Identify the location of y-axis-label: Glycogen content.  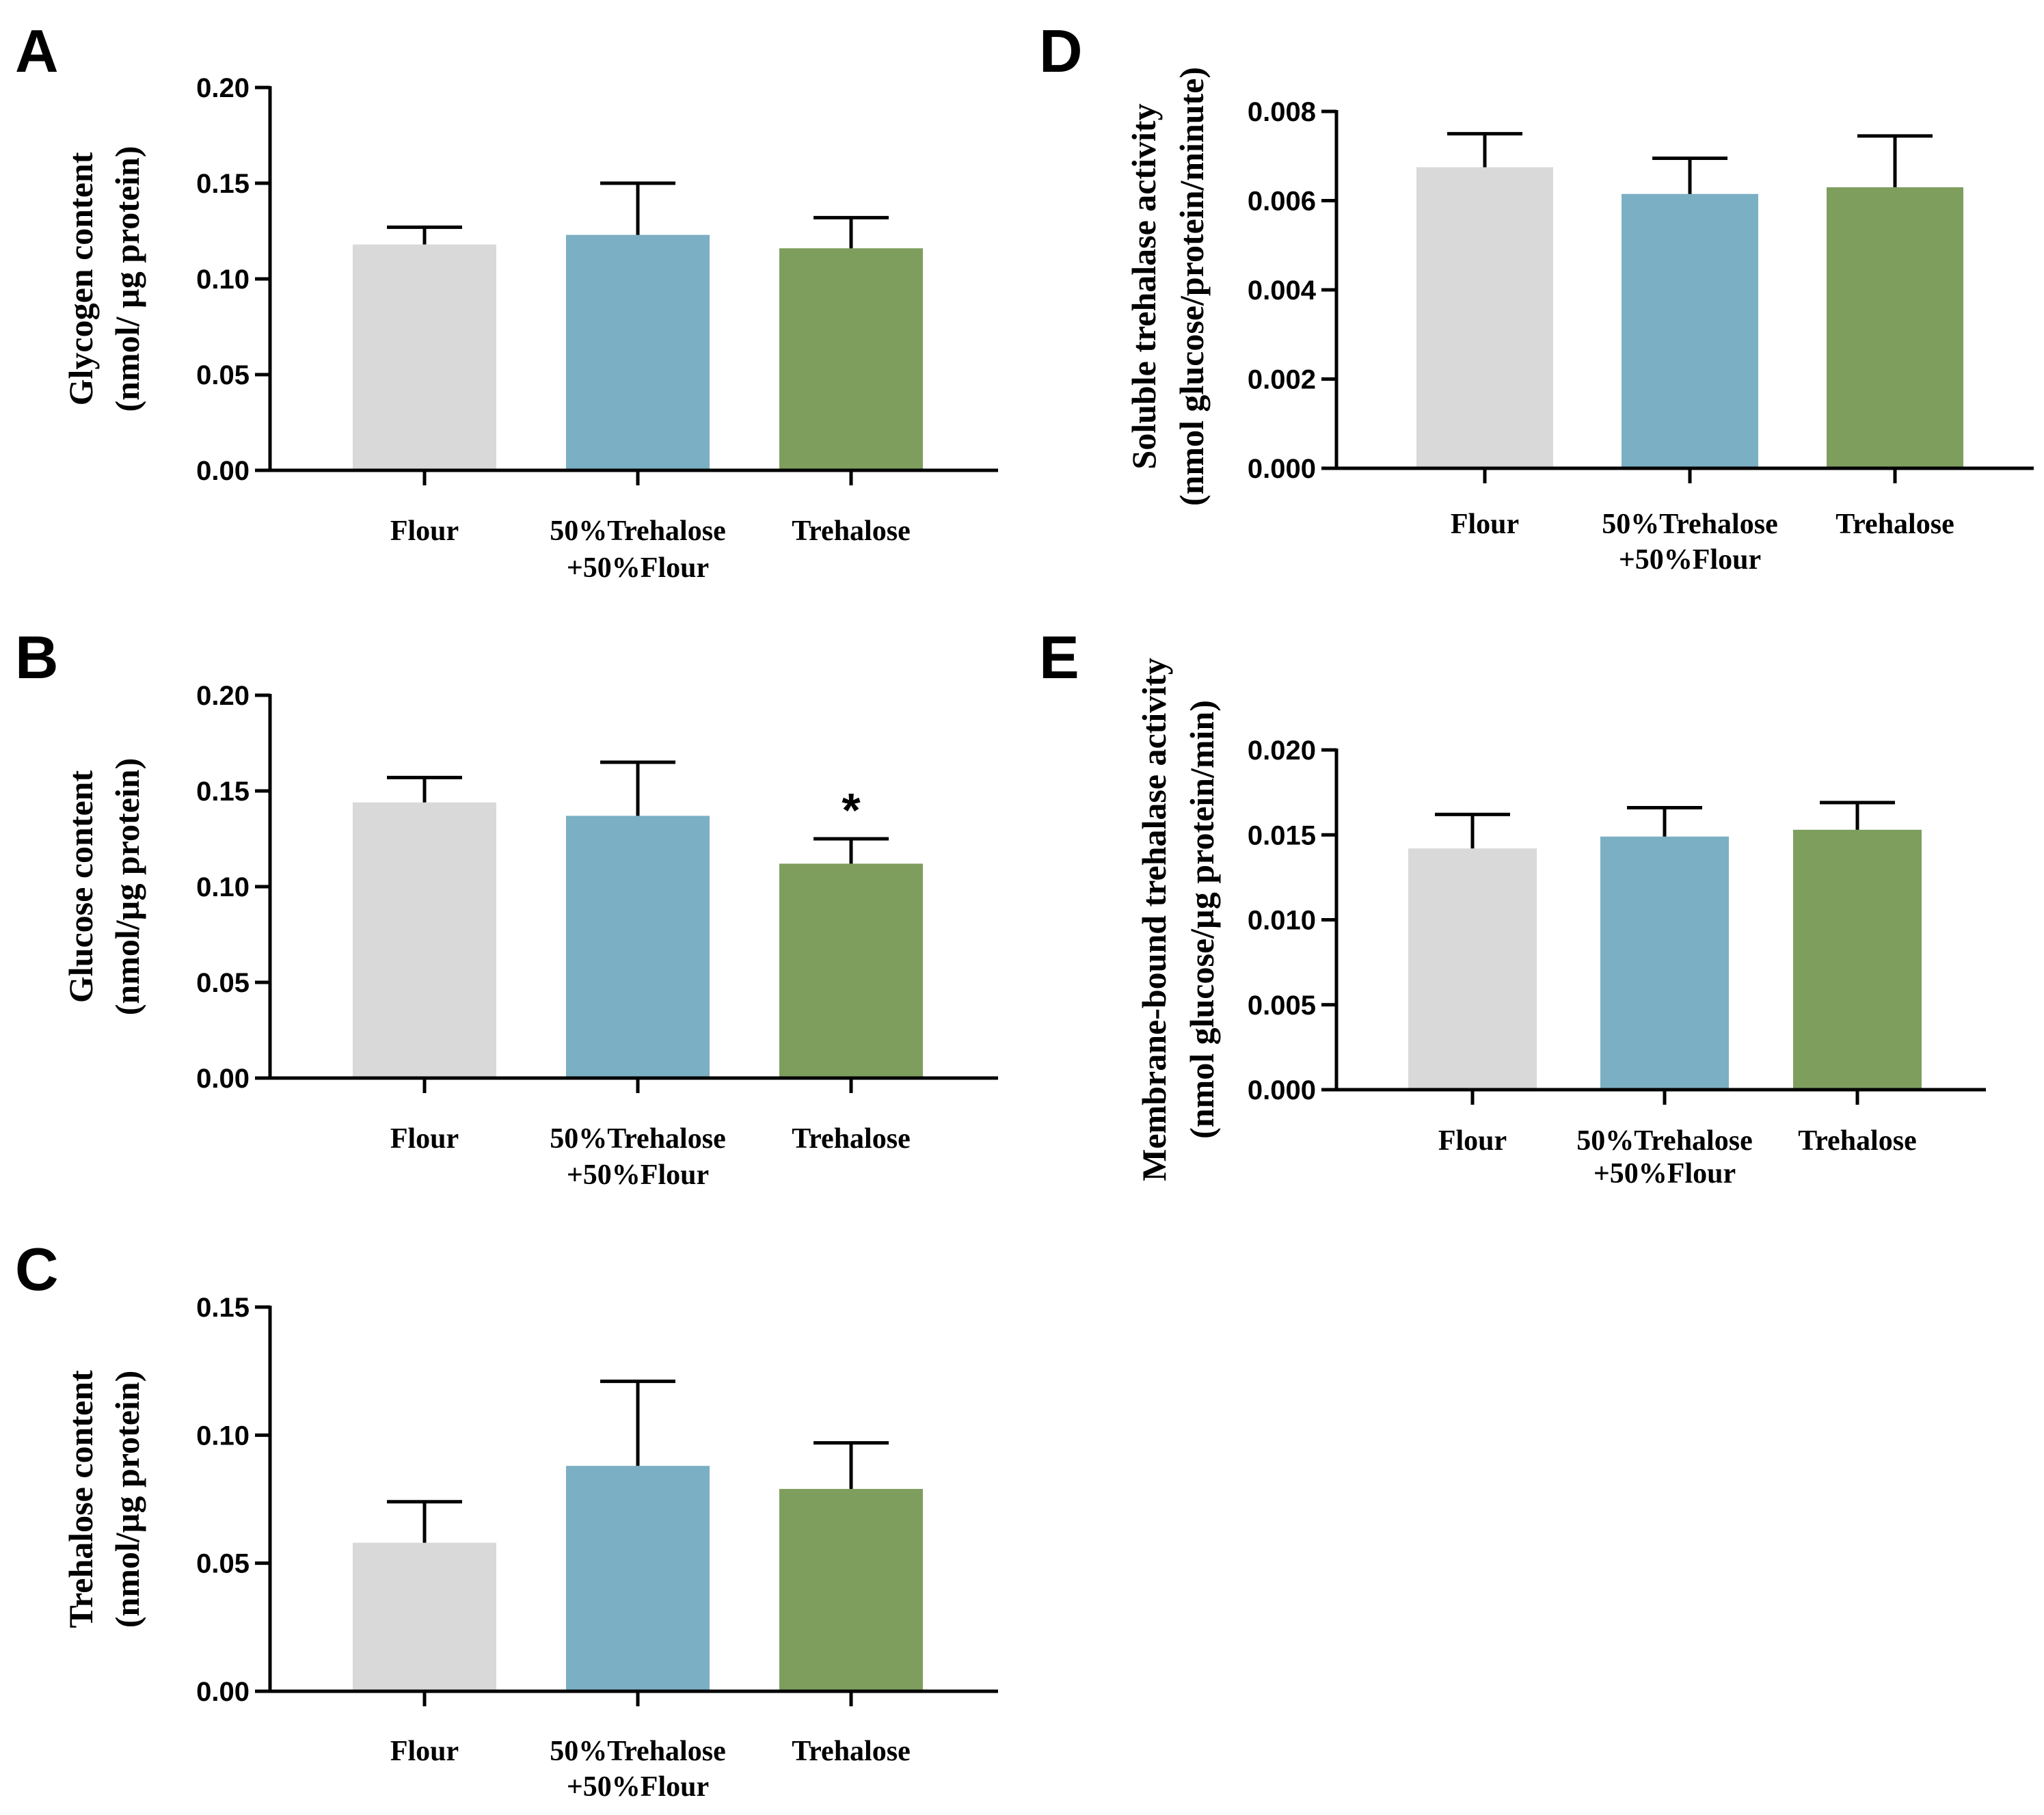
(81, 278).